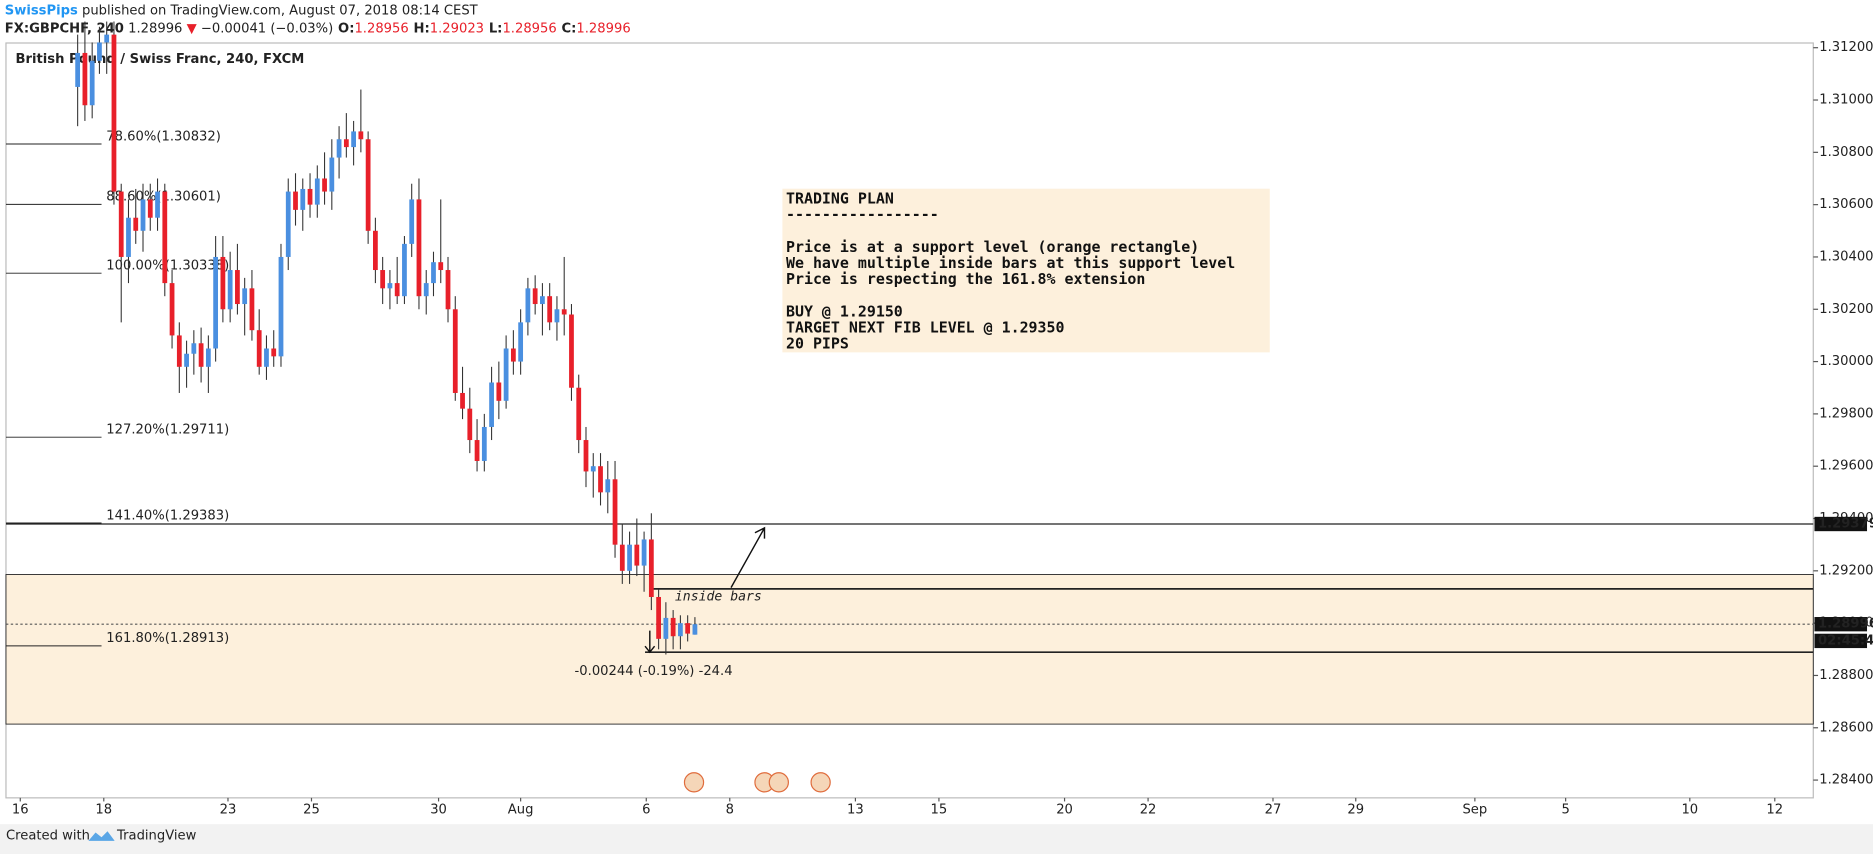  What do you see at coordinates (163, 136) in the screenshot?
I see `fib-label: 78.60%(1.30832)` at bounding box center [163, 136].